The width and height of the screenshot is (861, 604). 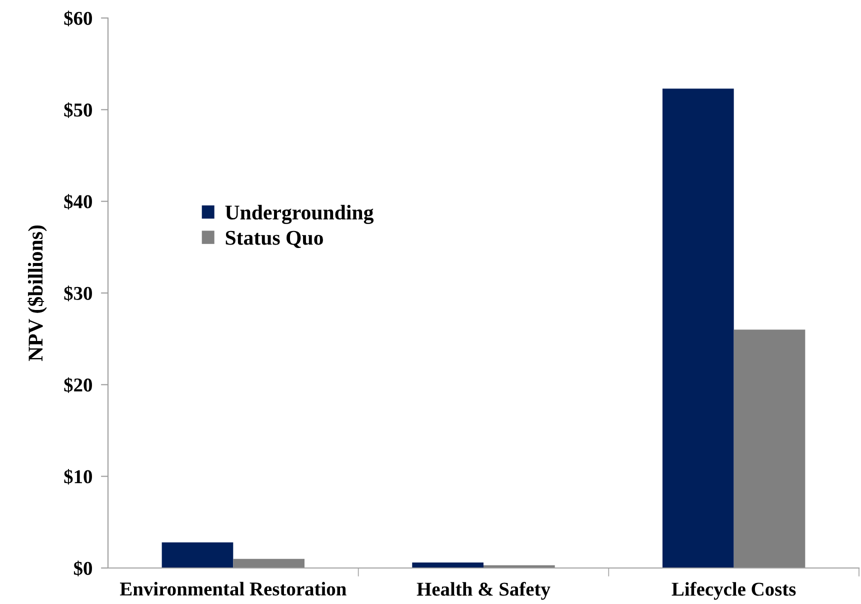 I want to click on y-tick-label: $50, so click(x=78, y=110).